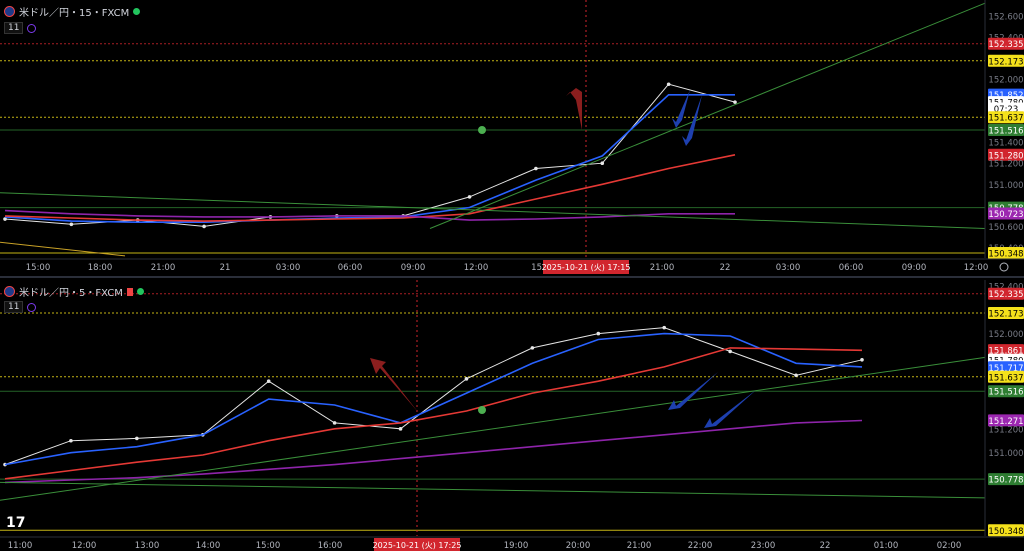 This screenshot has height=551, width=1024. Describe the element at coordinates (100, 268) in the screenshot. I see `time-label: 18:00` at that location.